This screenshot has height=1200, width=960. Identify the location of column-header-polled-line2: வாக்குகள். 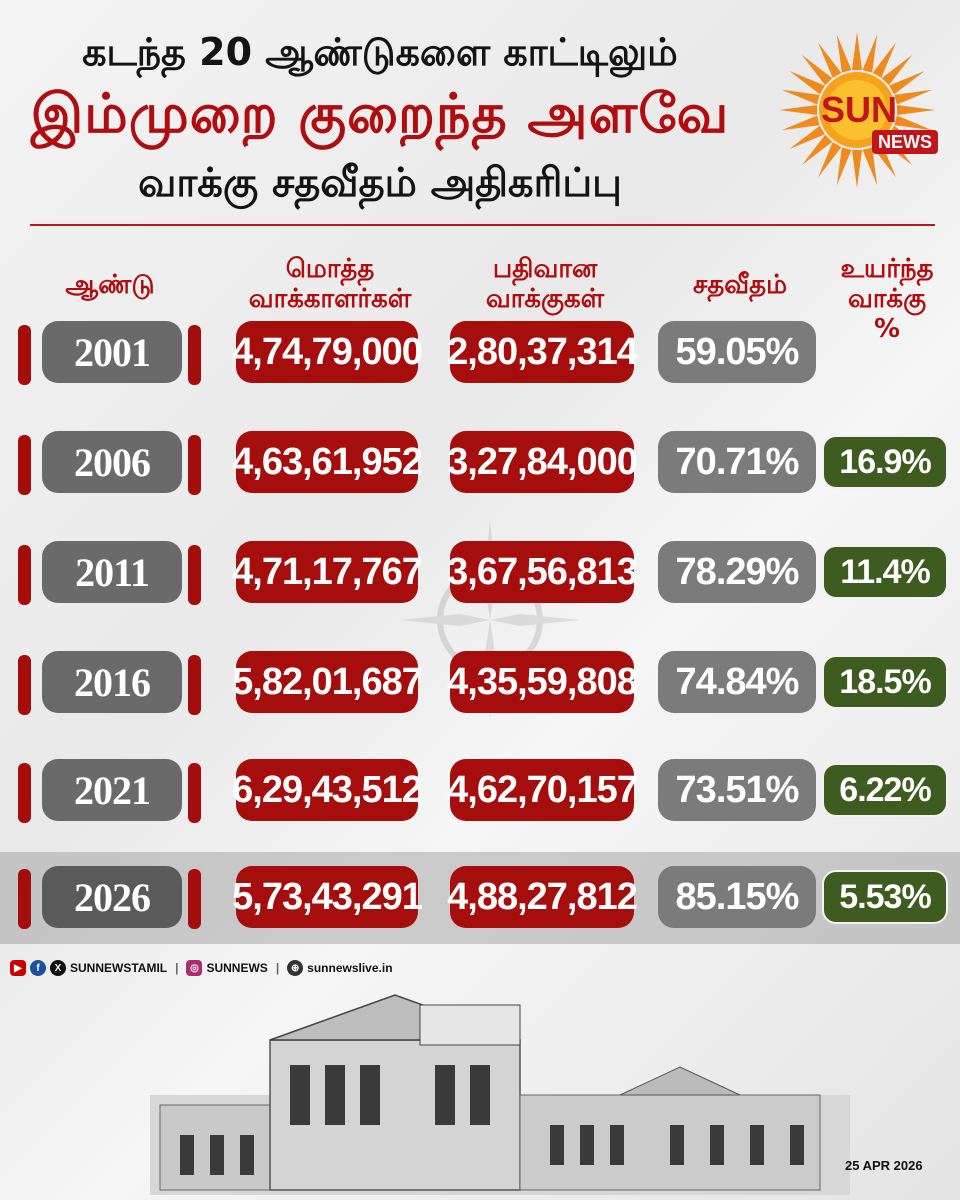
(545, 299).